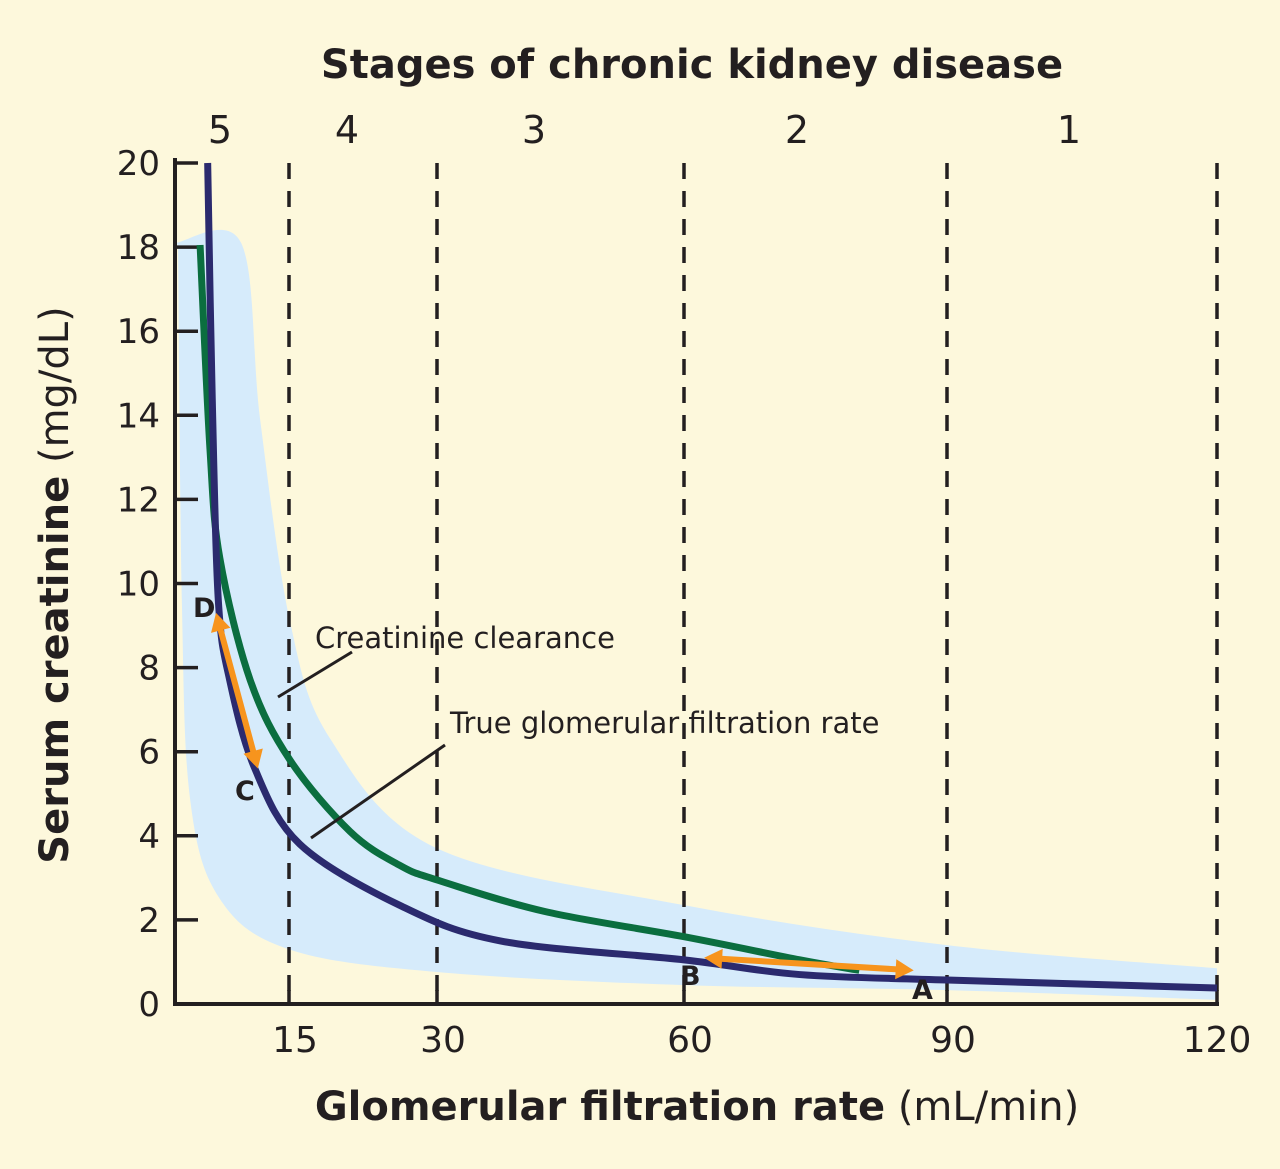 The image size is (1280, 1169). Describe the element at coordinates (797, 130) in the screenshot. I see `stage-label-2: 2` at that location.